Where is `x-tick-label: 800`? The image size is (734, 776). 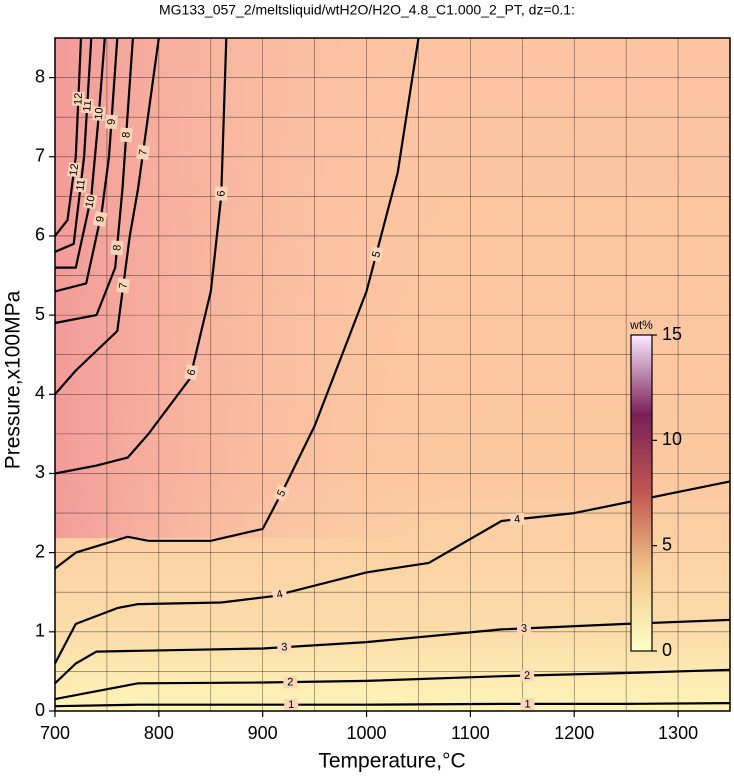 x-tick-label: 800 is located at coordinates (159, 733).